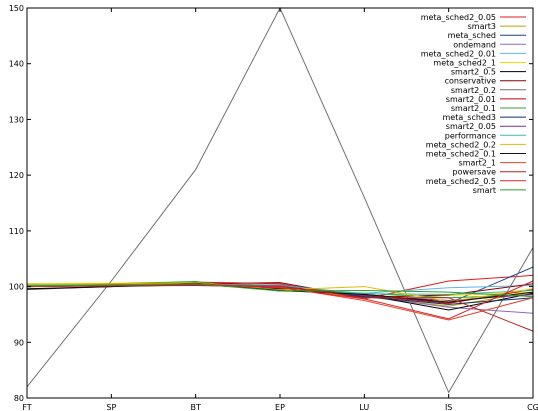  I want to click on legend-label: meta_sched2_0.05, so click(458, 17).